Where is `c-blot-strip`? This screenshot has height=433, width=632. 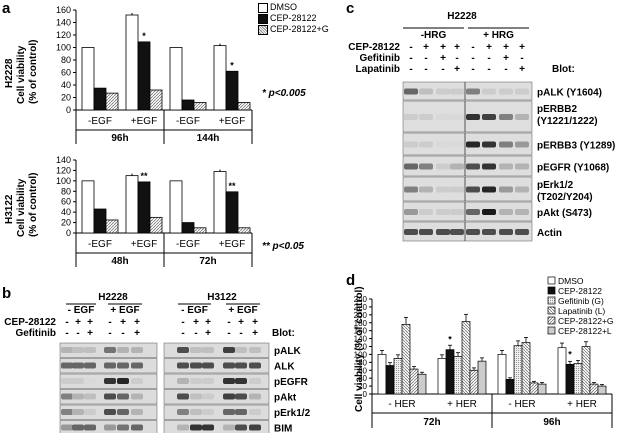 c-blot-strip is located at coordinates (467, 144).